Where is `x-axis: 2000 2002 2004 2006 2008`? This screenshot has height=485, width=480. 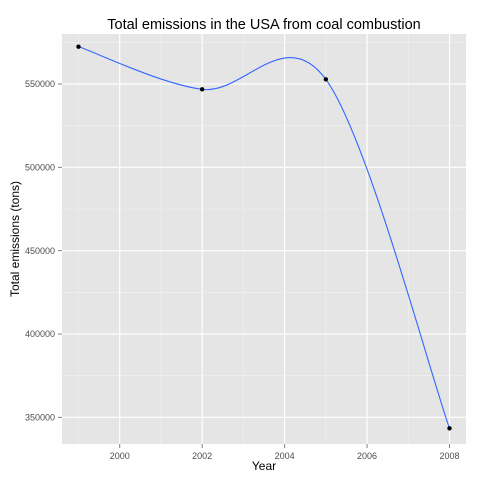
x-axis: 2000 2002 2004 2006 2008 is located at coordinates (285, 452).